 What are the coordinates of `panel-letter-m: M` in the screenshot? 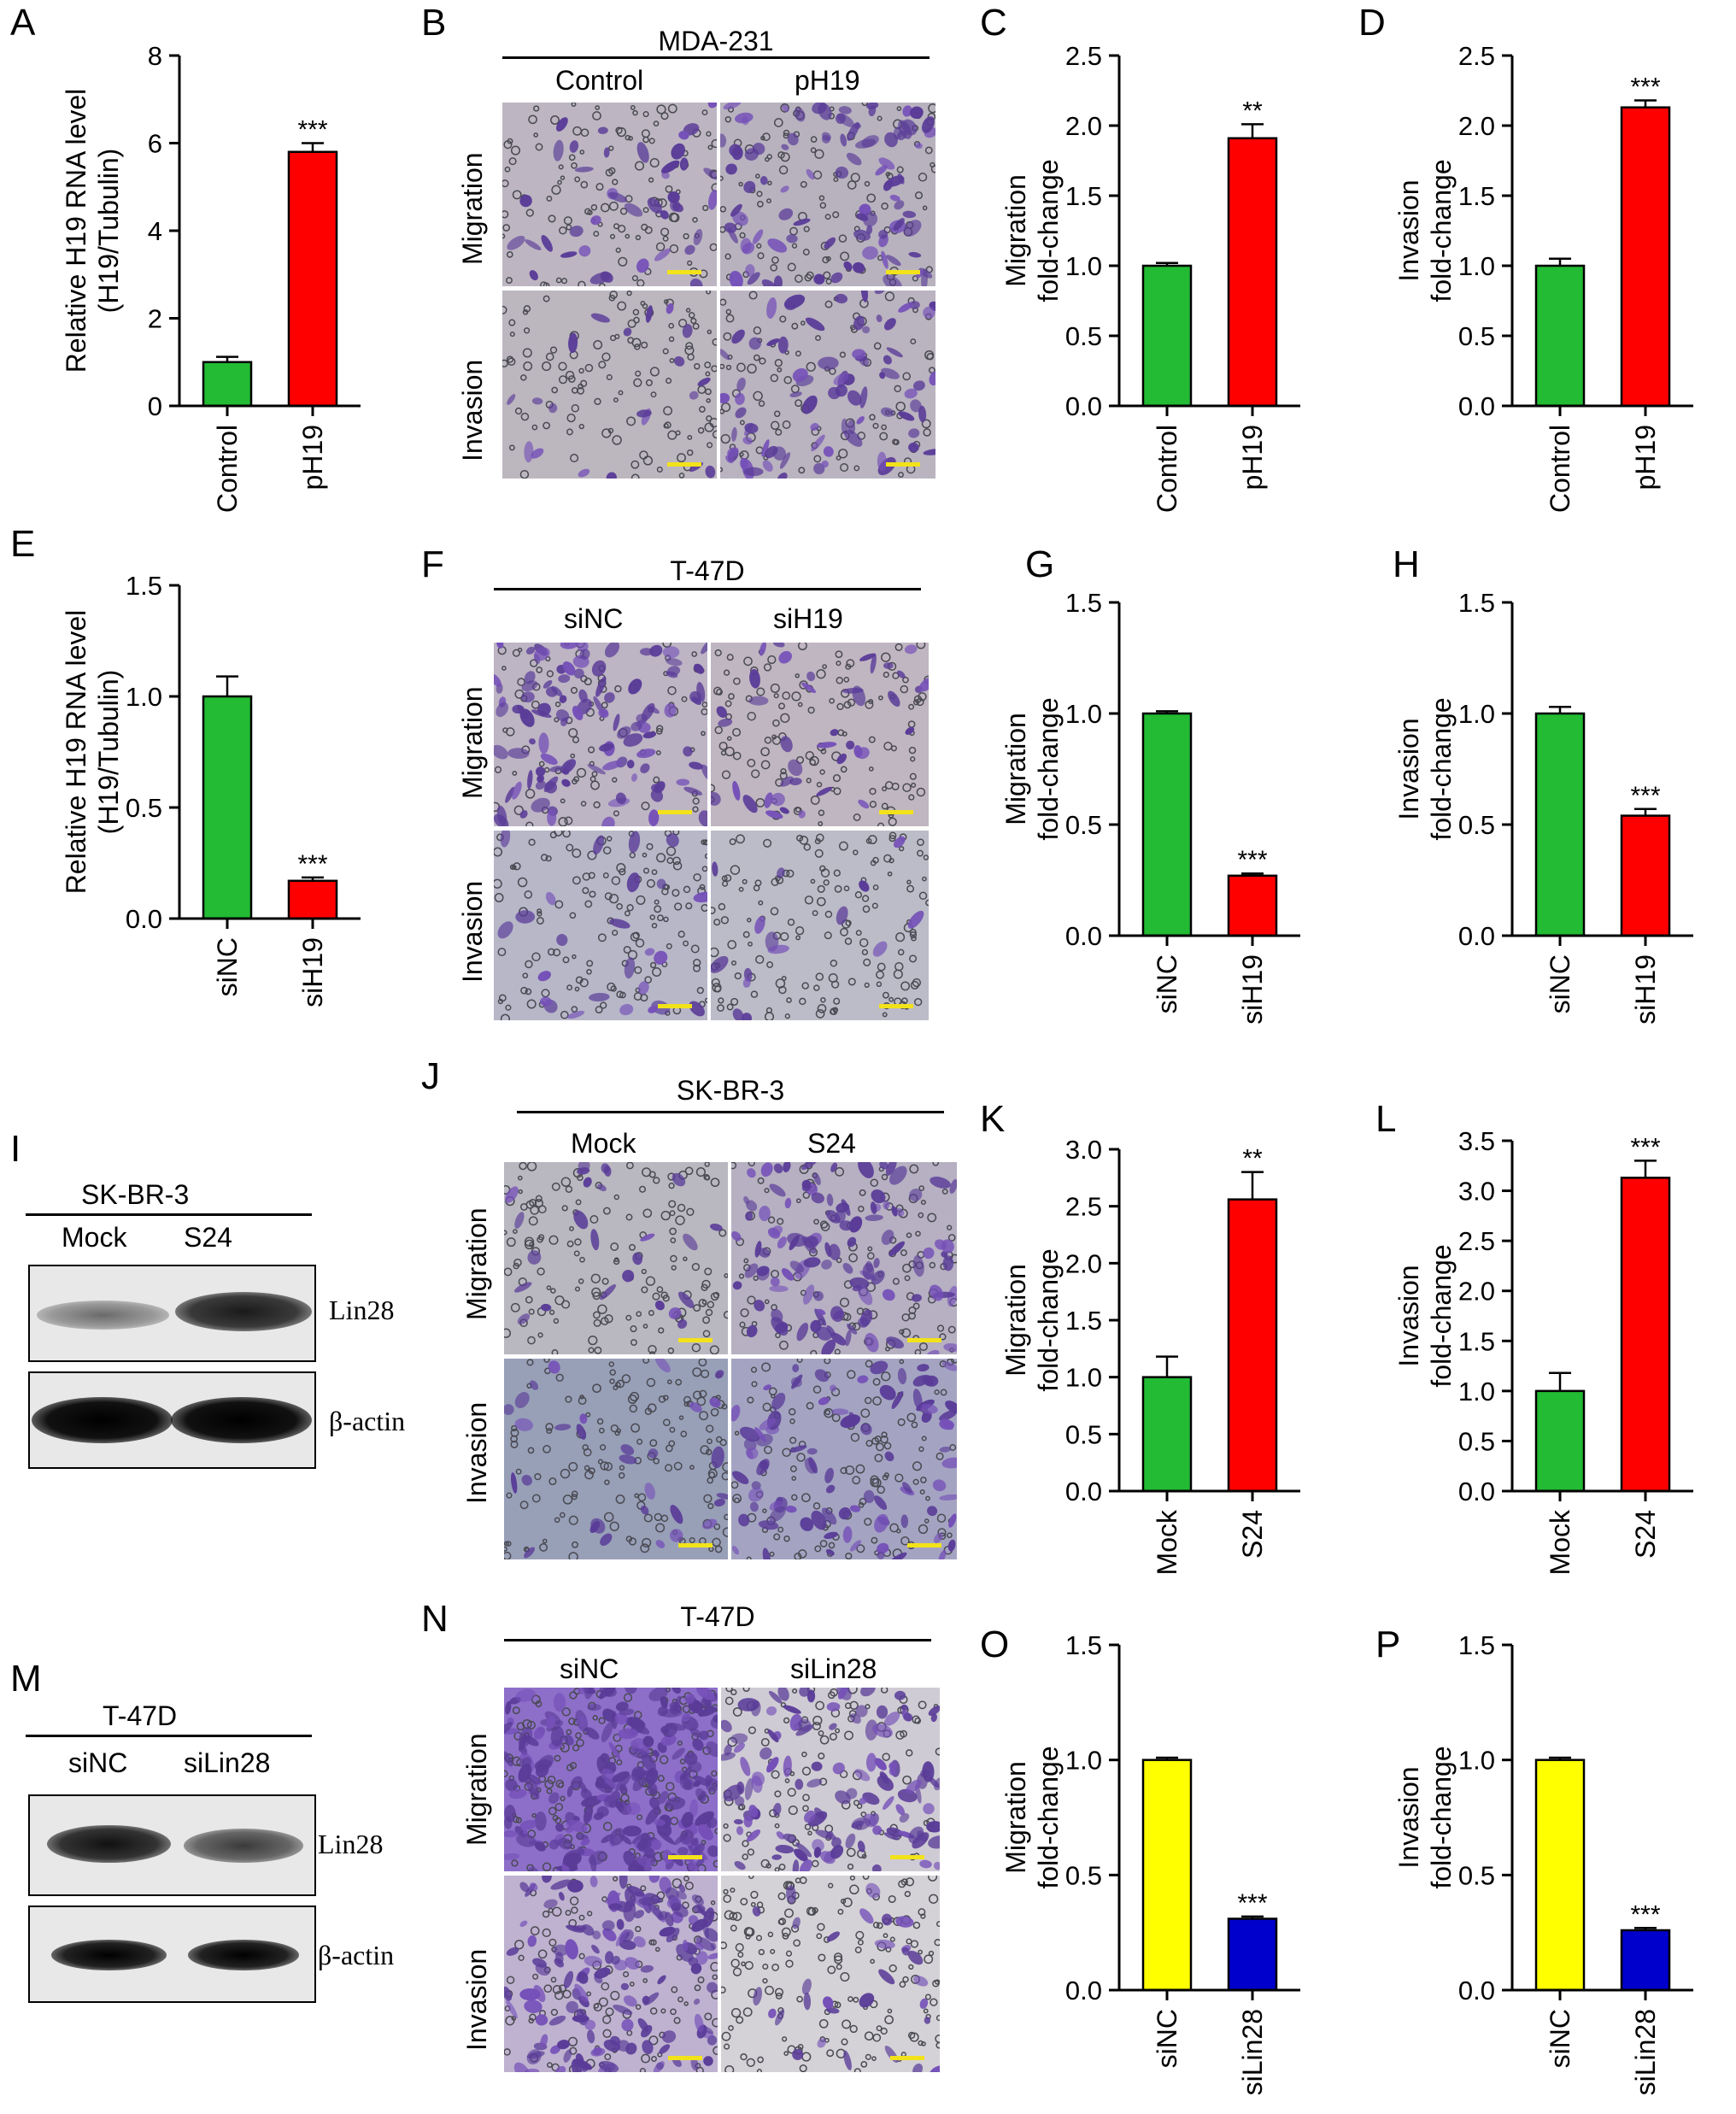 It's located at (26, 1679).